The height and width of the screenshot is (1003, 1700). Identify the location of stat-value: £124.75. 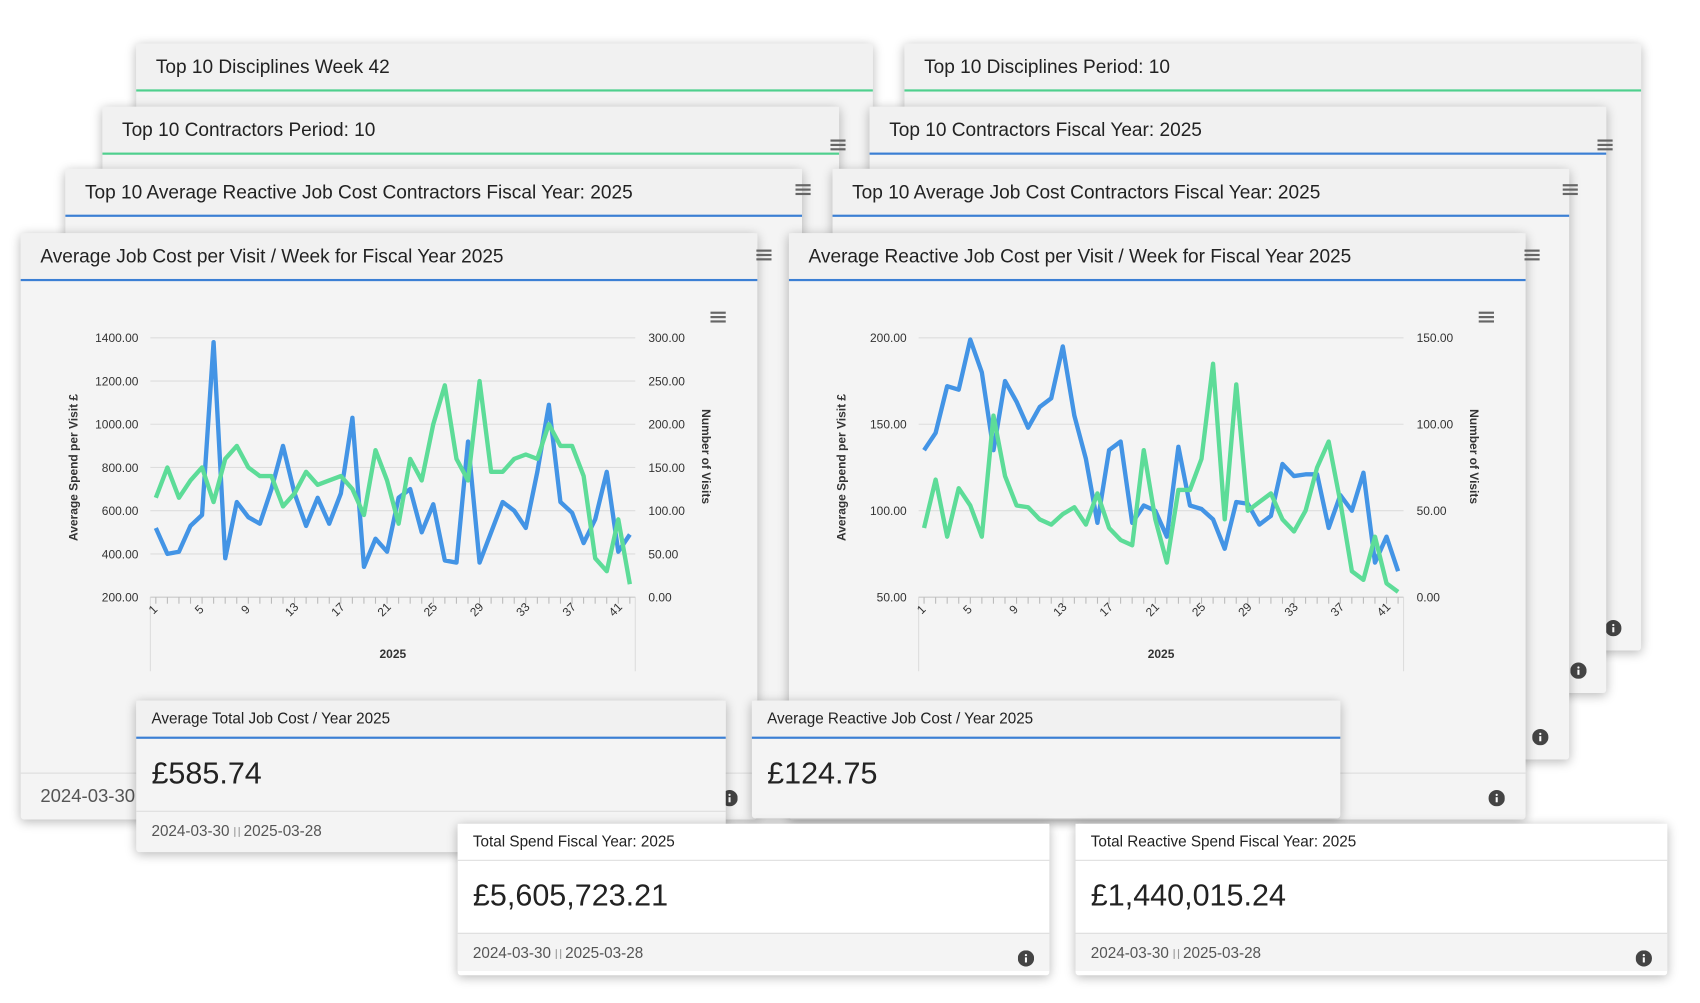
(822, 773).